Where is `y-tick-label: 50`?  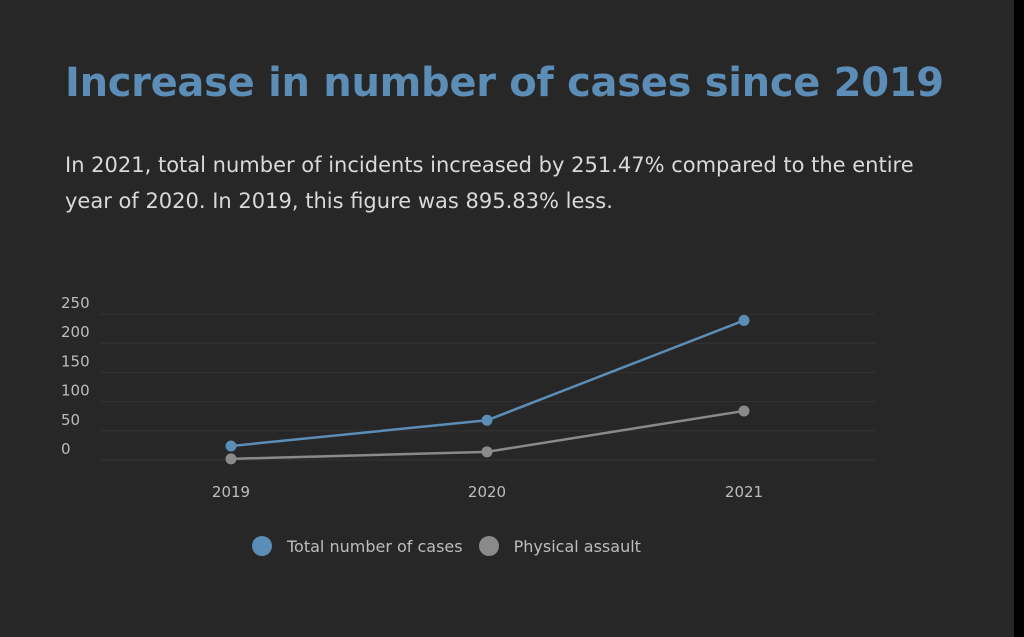
y-tick-label: 50 is located at coordinates (70, 420).